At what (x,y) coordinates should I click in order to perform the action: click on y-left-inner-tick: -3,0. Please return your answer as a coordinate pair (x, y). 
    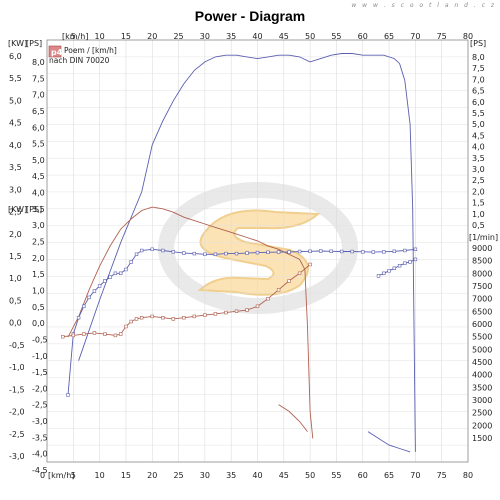
    Looking at the image, I should click on (40, 421).